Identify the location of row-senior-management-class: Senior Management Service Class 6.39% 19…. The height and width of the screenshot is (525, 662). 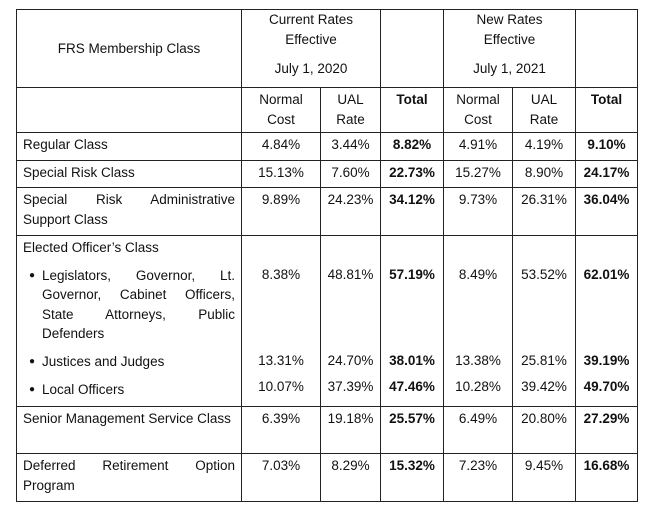
(327, 430).